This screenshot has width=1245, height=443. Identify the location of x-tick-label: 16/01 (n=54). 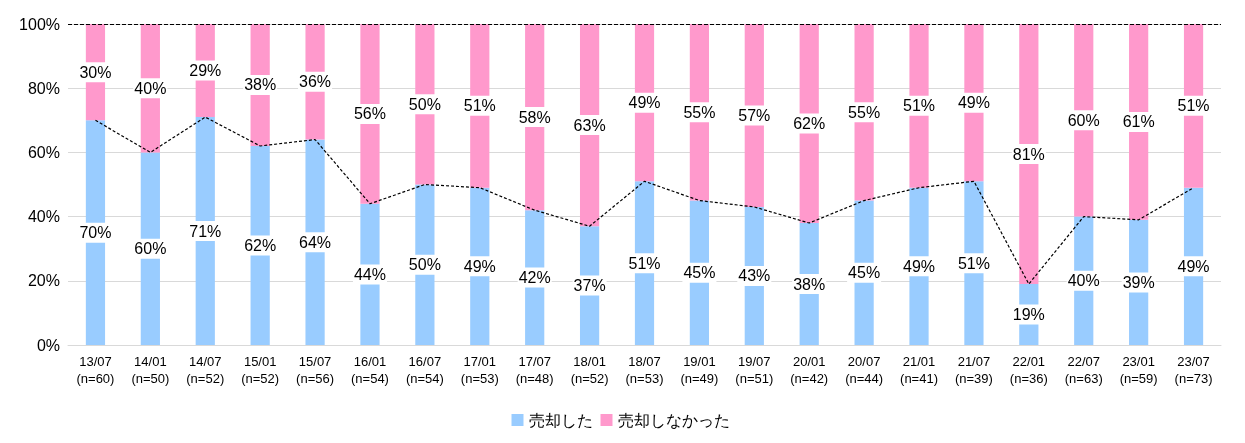
(370, 370).